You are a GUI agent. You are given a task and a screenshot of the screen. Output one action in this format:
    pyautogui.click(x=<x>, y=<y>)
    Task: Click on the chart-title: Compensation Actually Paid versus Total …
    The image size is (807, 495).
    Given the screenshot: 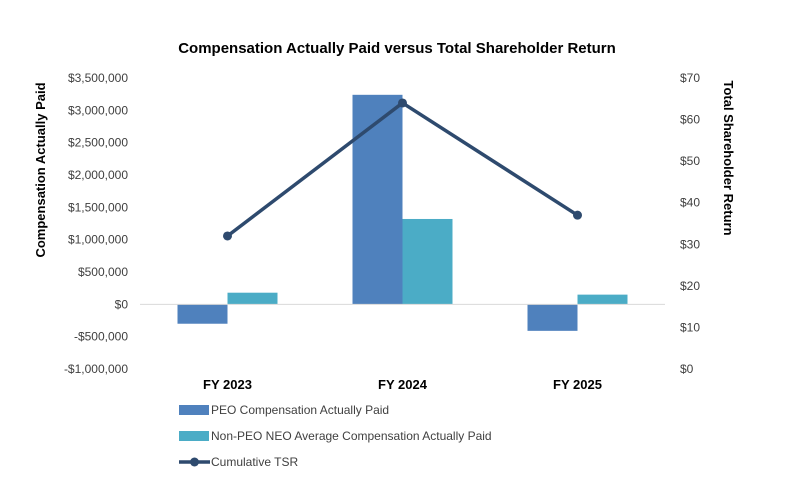 What is the action you would take?
    pyautogui.click(x=397, y=48)
    